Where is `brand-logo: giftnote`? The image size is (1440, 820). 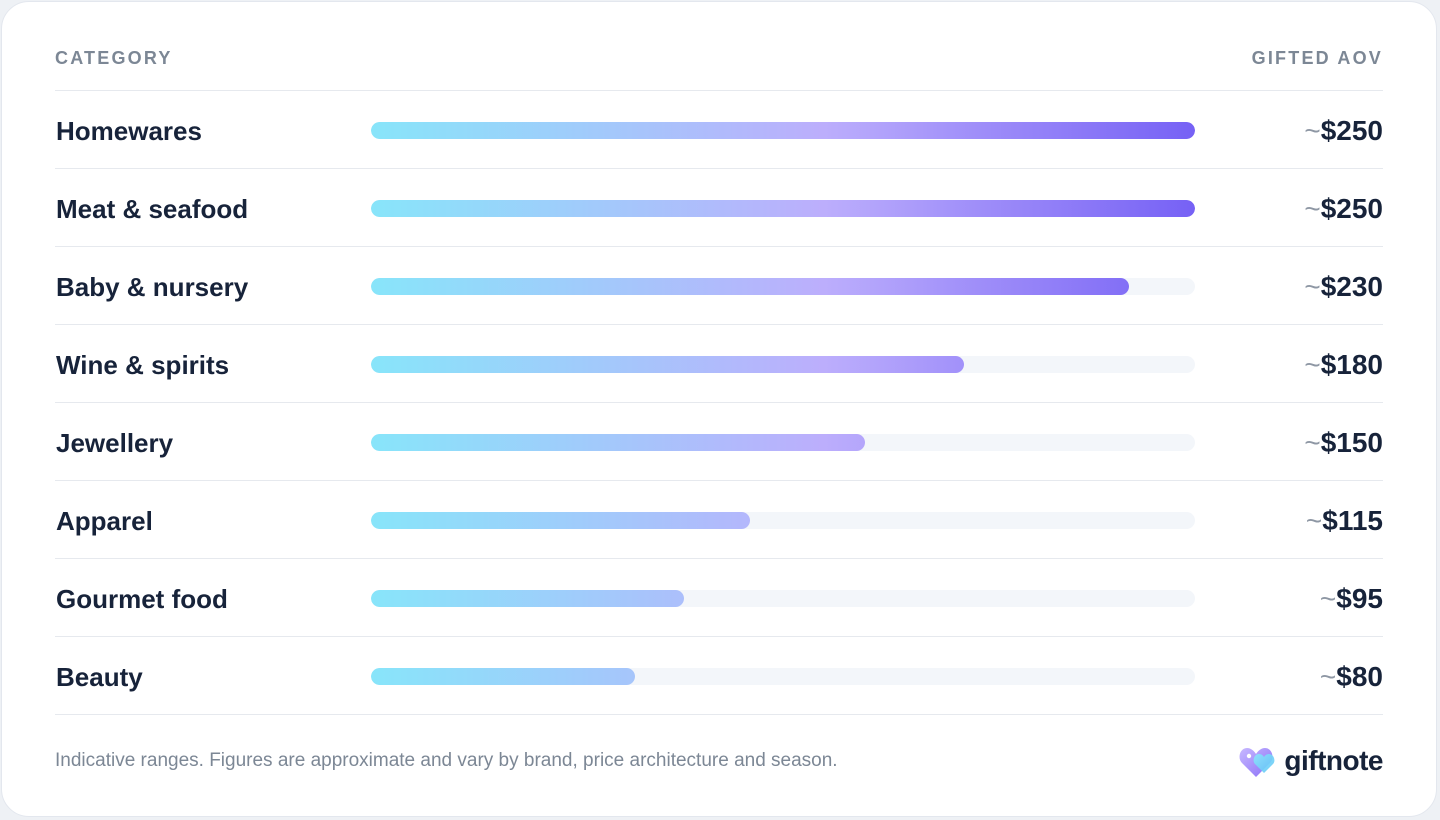
brand-logo: giftnote is located at coordinates (1310, 761).